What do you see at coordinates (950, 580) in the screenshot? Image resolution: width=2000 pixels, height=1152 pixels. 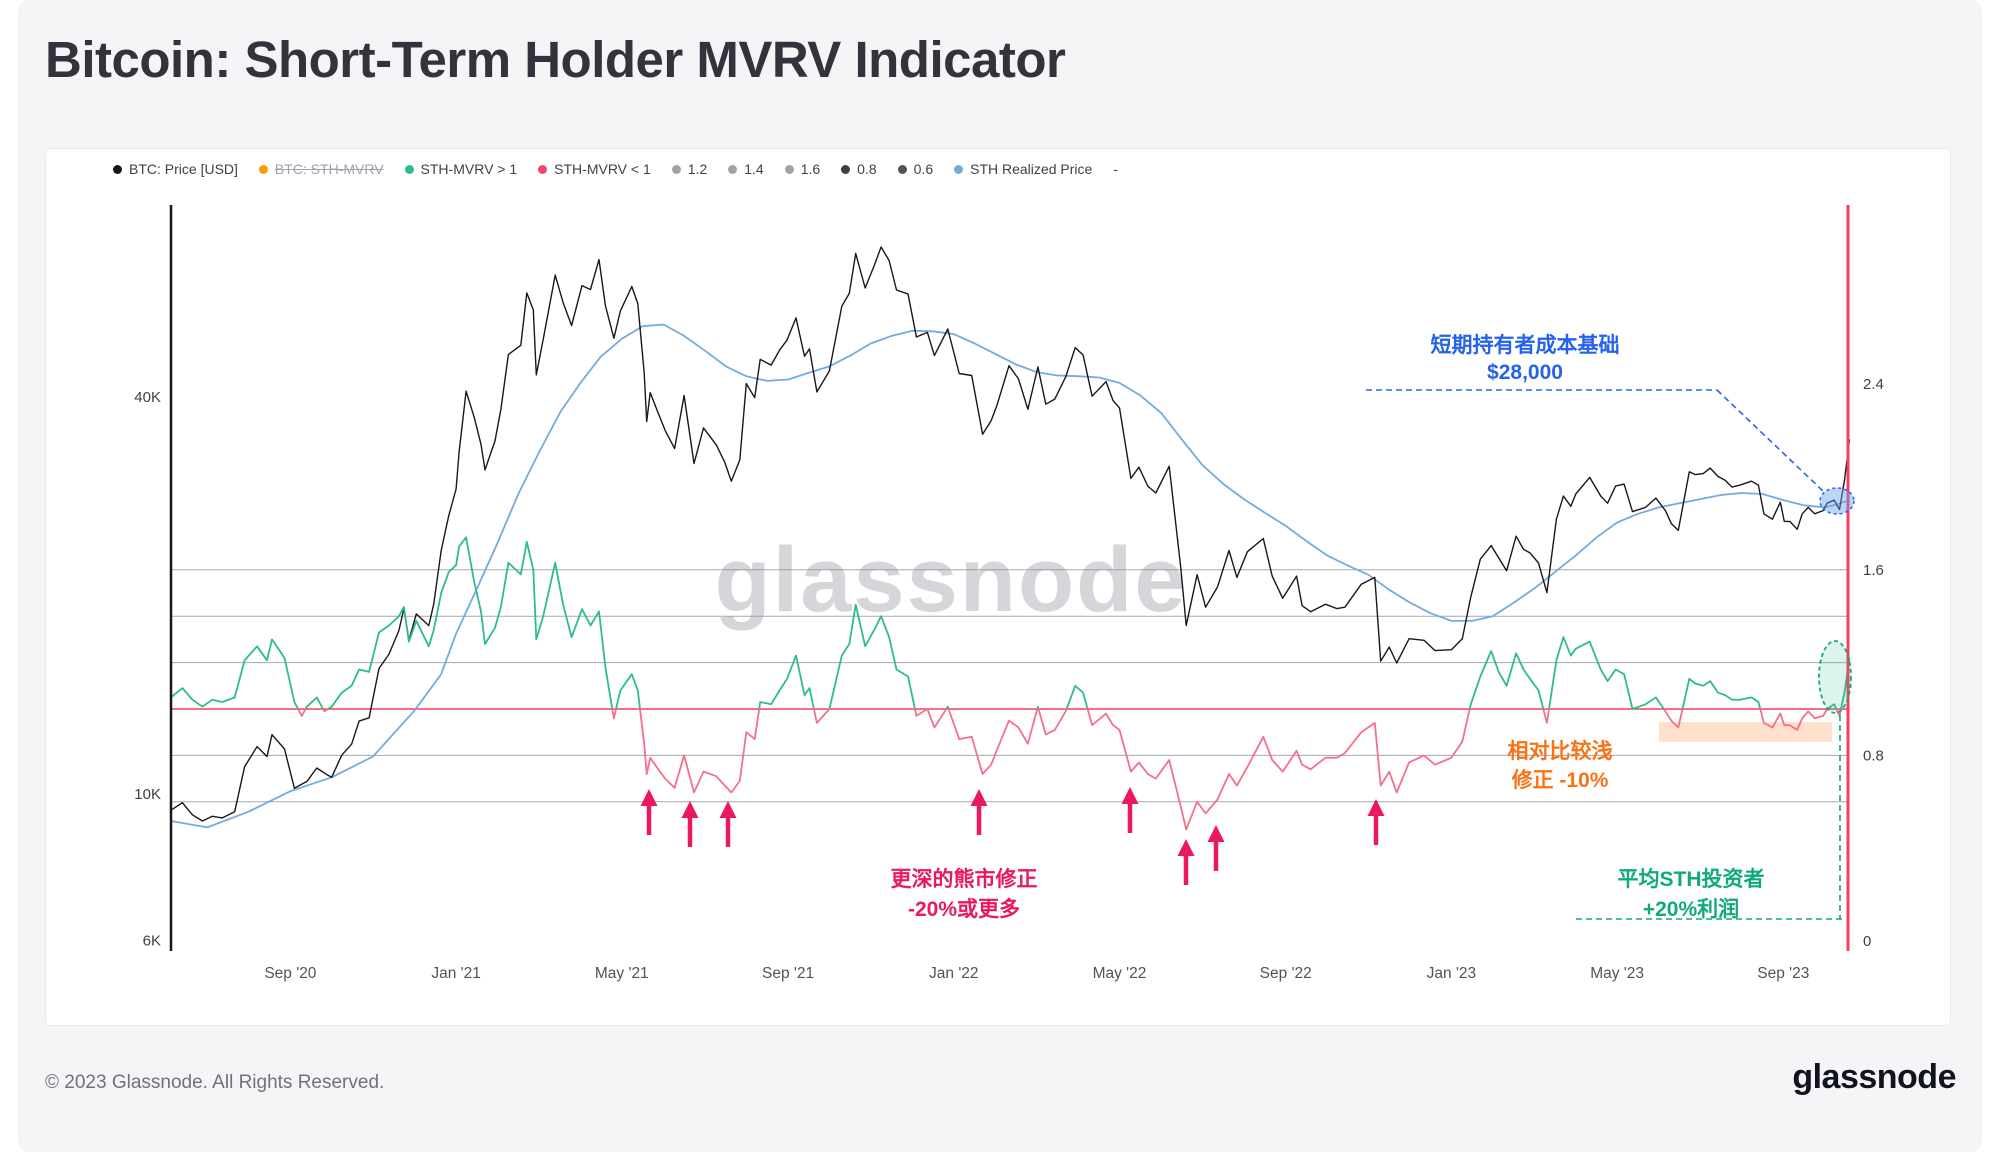 I see `watermark: glassnode` at bounding box center [950, 580].